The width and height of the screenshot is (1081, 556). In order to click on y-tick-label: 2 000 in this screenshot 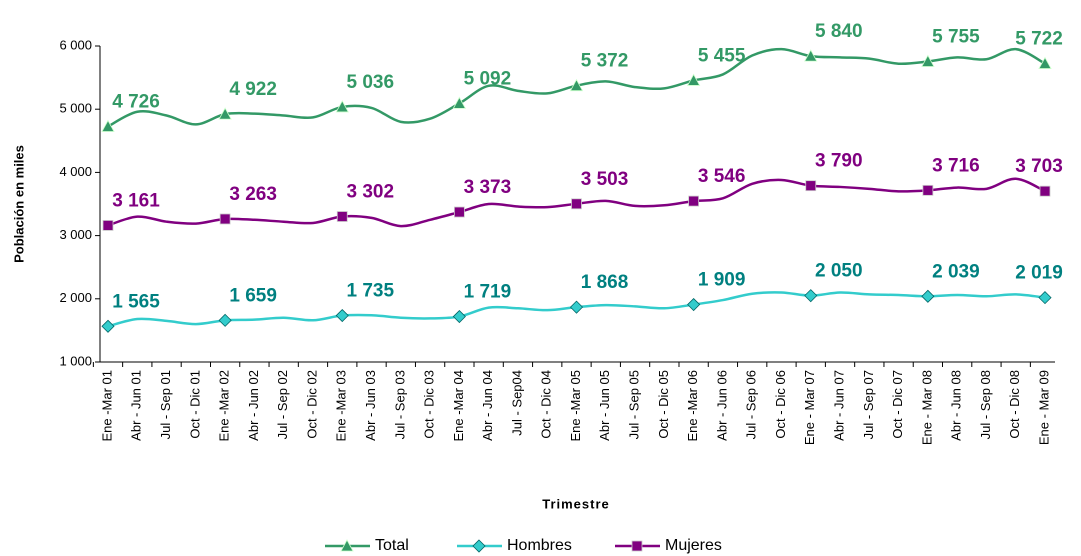, I will do `click(75, 297)`.